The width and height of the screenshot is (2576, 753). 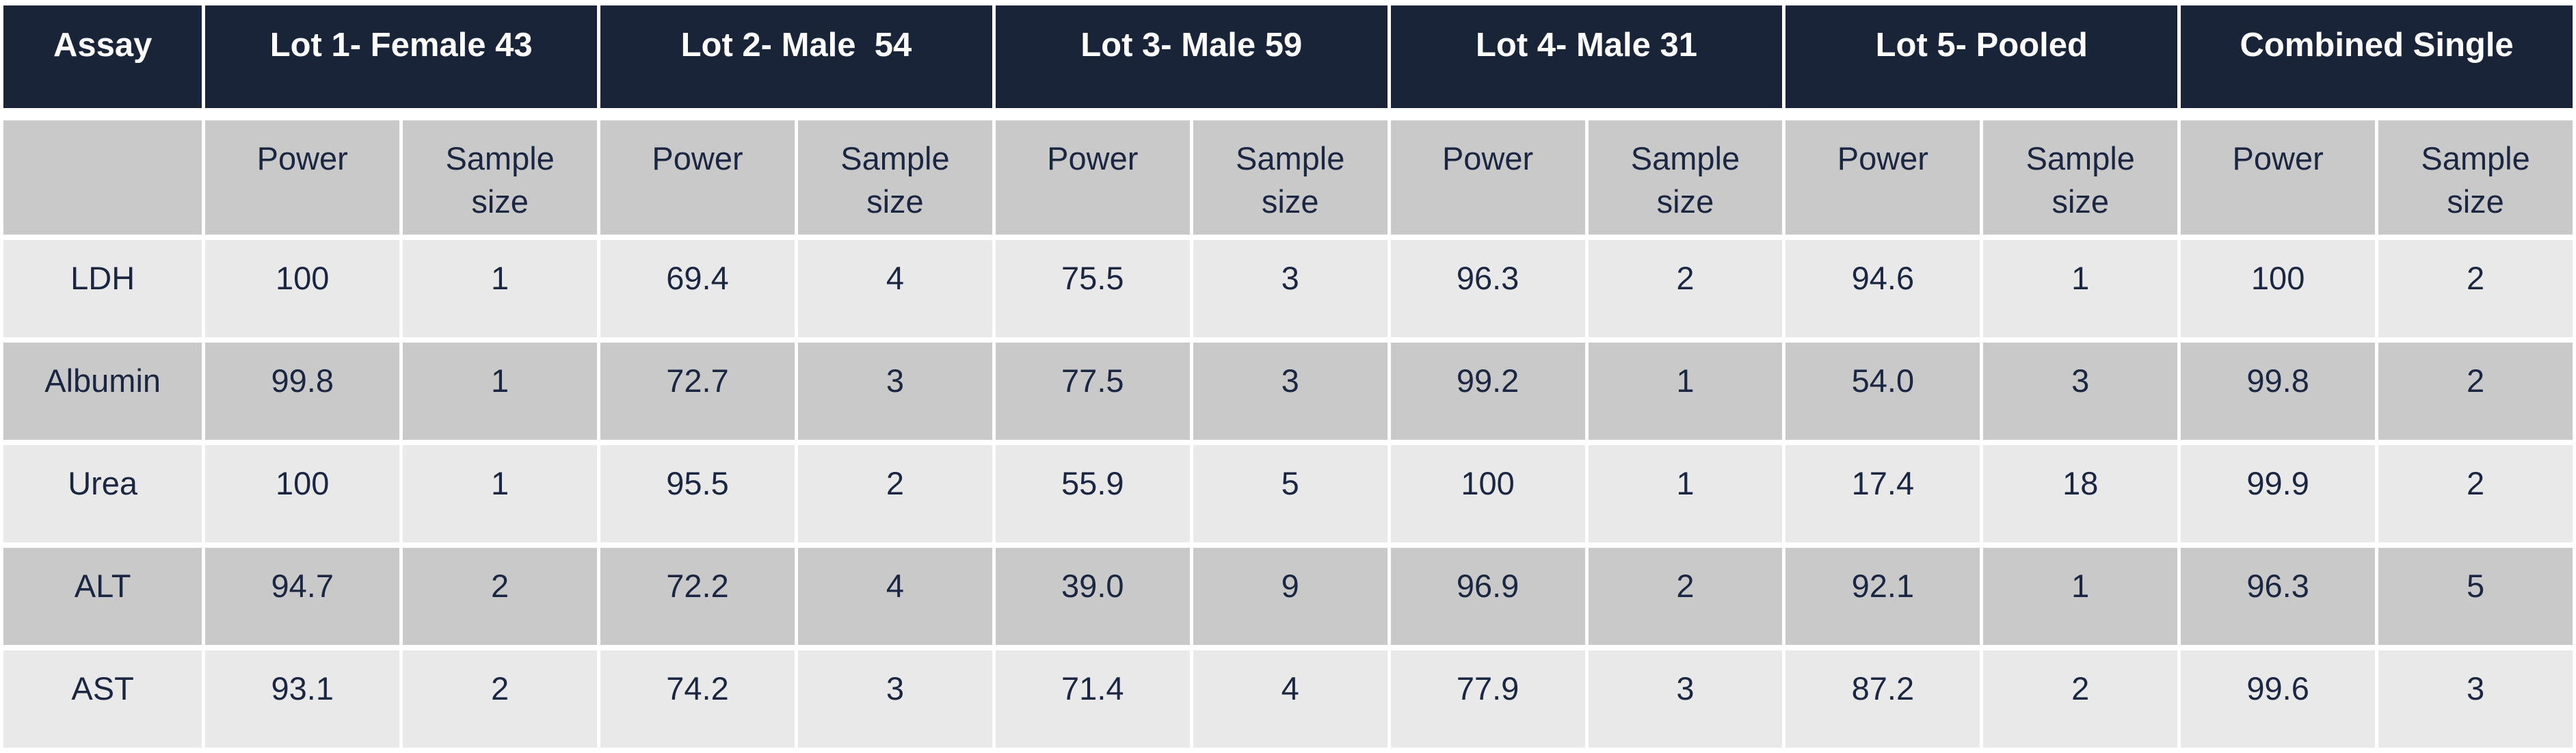 What do you see at coordinates (2376, 60) in the screenshot?
I see `group-header-combined-single: Combined Single` at bounding box center [2376, 60].